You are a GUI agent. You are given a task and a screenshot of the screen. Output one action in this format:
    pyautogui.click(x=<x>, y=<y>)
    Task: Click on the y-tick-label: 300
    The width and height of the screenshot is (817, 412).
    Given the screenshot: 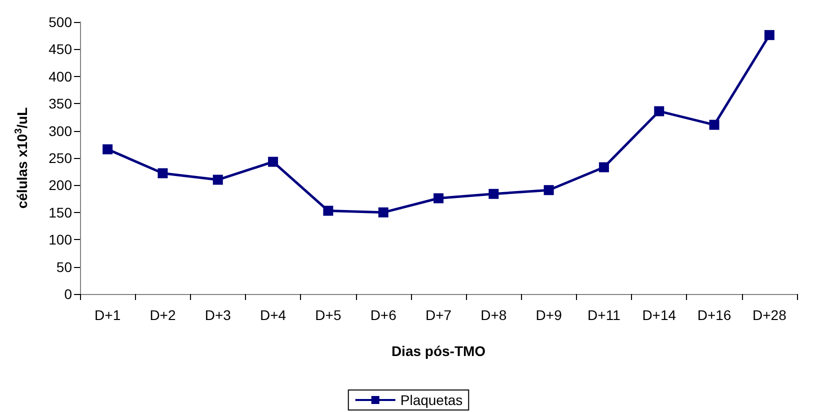 What is the action you would take?
    pyautogui.click(x=60, y=130)
    